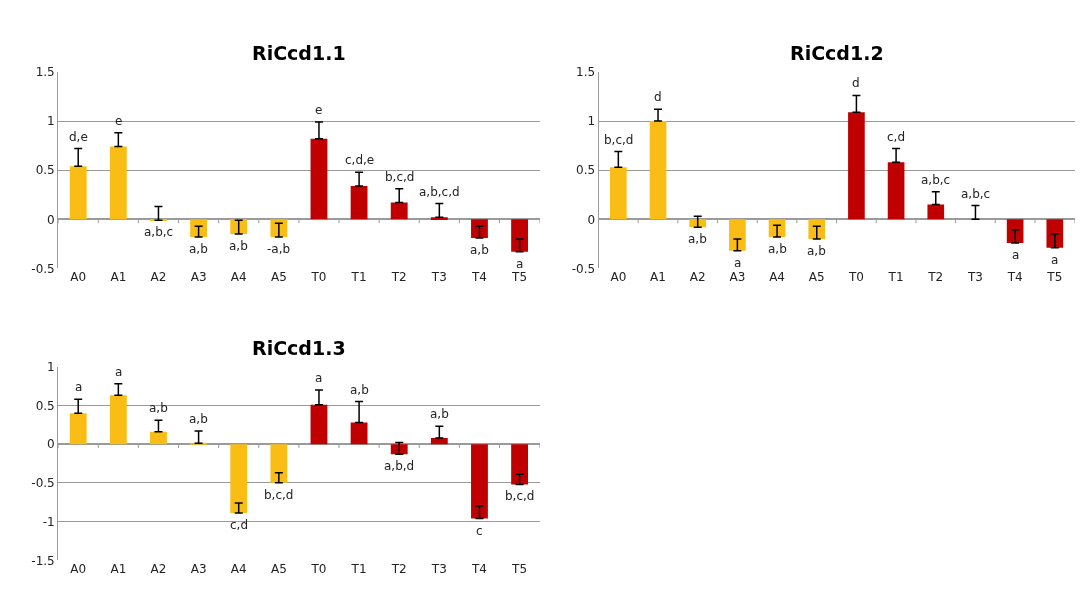  I want to click on data-label: a,b,d, so click(399, 466).